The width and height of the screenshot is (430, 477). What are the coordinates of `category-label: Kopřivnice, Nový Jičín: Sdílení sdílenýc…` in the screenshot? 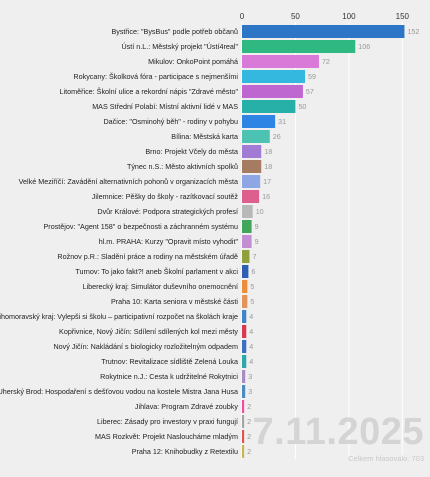 It's located at (148, 331).